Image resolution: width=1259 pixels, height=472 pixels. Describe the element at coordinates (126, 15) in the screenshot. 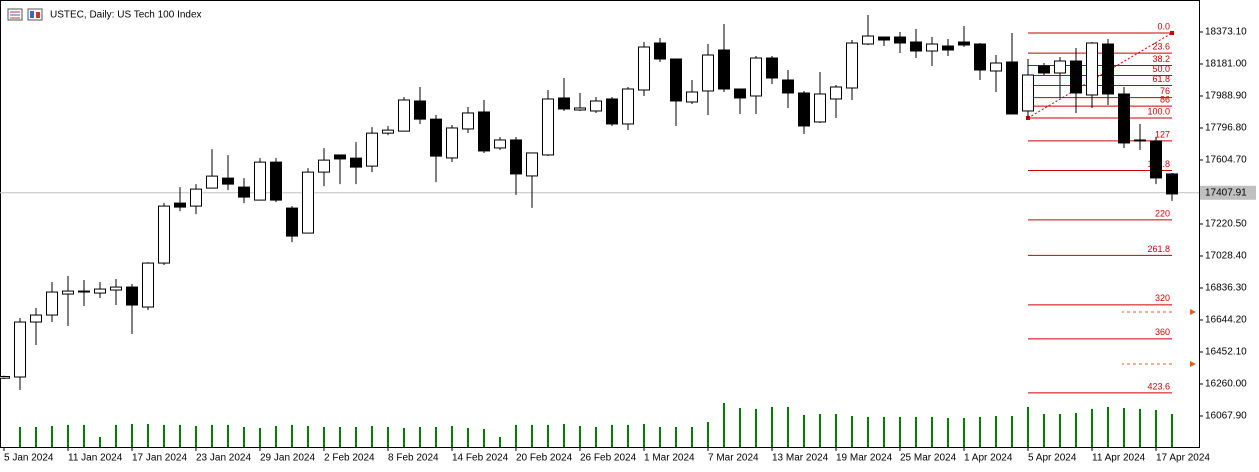

I see `chart-title: USTEC, Daily: US Tech 100 Index` at that location.